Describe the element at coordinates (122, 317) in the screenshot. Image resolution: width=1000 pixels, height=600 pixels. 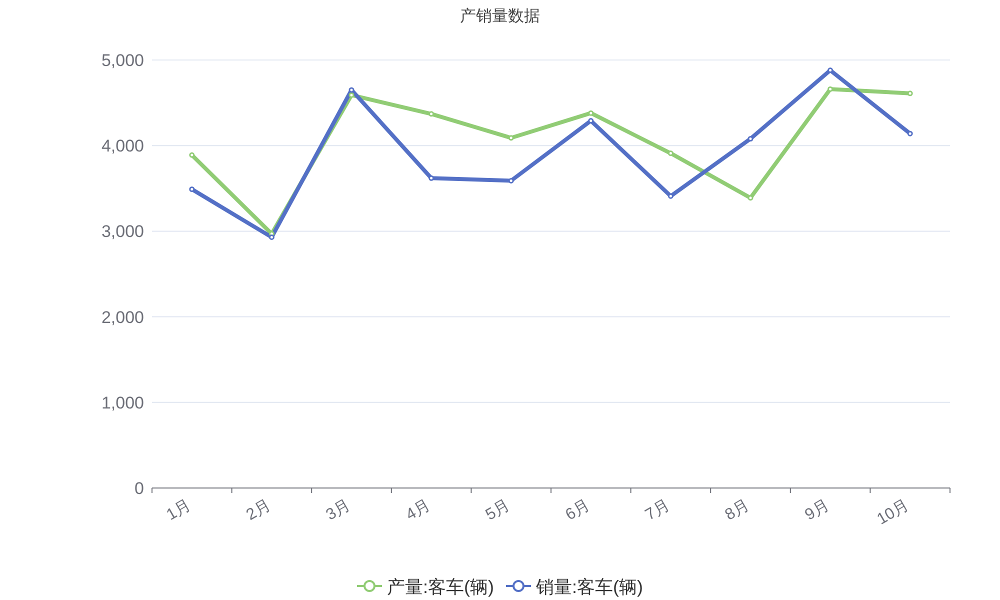
I see `y-tick-label: 2,000` at that location.